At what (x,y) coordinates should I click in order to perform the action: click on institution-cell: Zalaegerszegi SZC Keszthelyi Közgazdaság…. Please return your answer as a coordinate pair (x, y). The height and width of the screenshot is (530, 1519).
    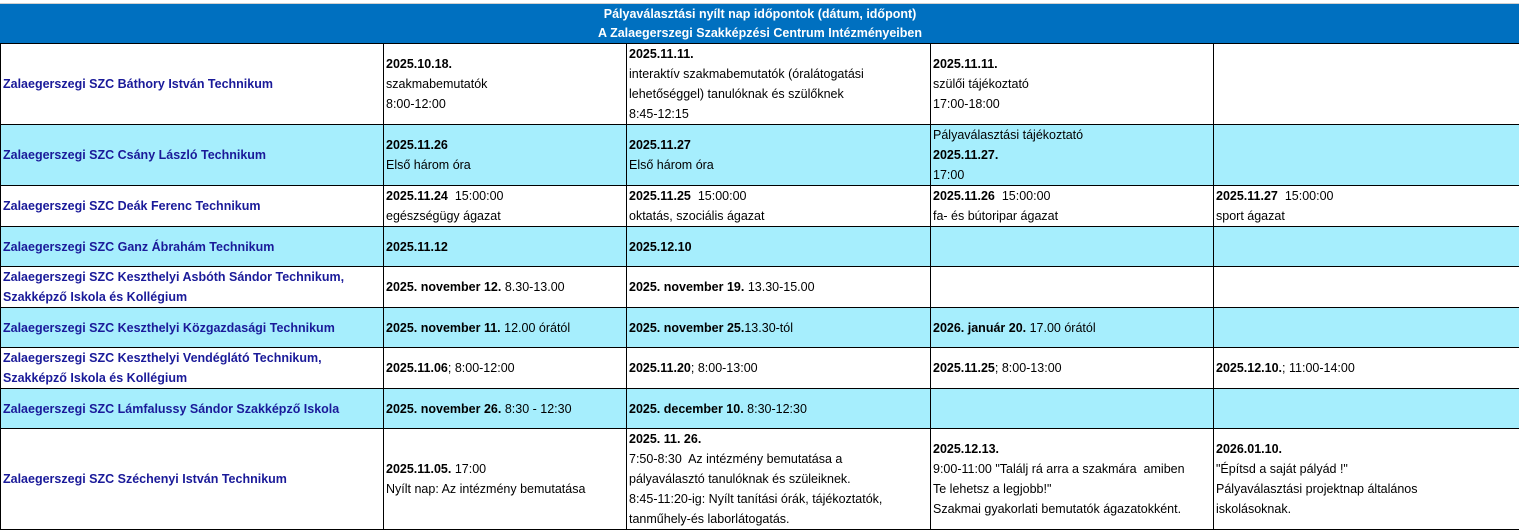
    Looking at the image, I should click on (192, 328).